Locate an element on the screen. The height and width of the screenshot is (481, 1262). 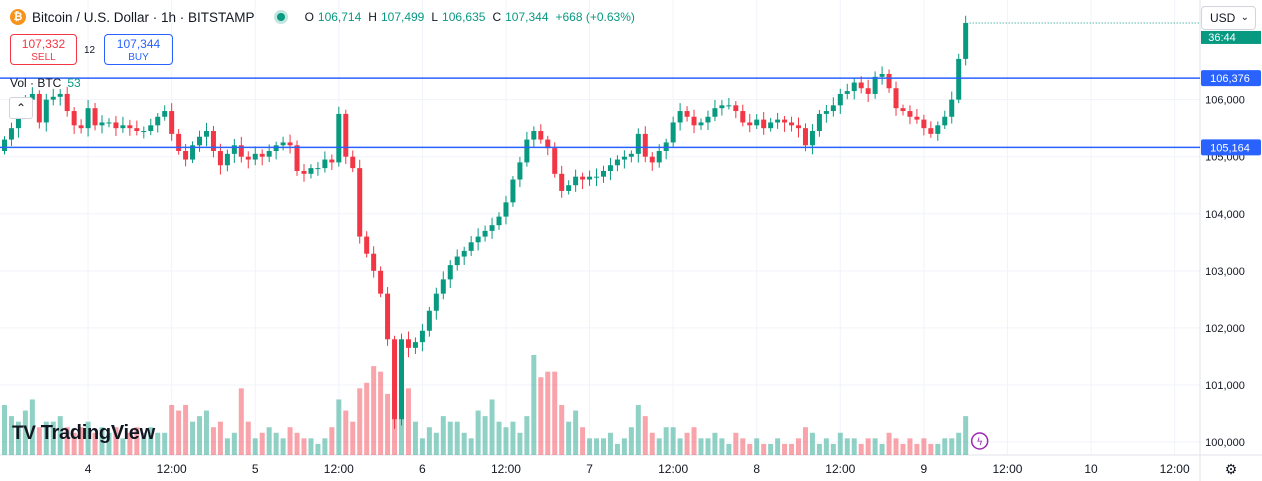
settings-icon: ⚙ is located at coordinates (1231, 469).